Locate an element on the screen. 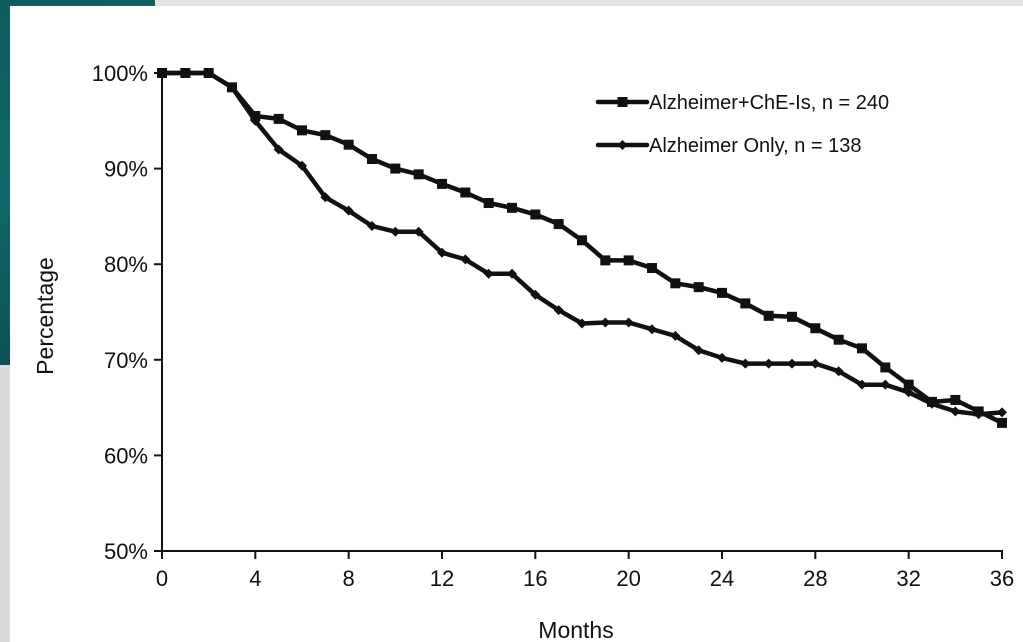  x-tick-label: 4 is located at coordinates (255, 578).